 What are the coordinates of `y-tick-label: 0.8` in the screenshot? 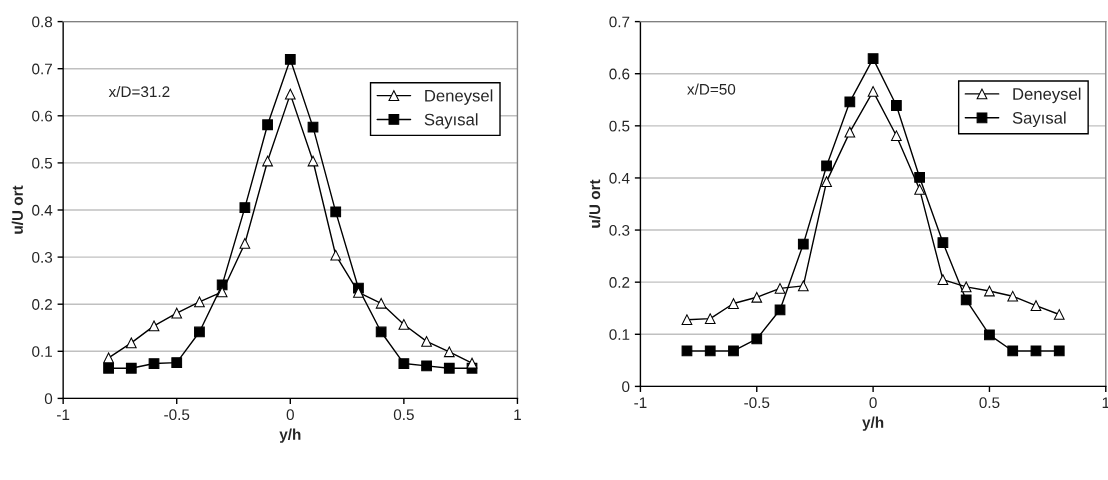 It's located at (42, 22).